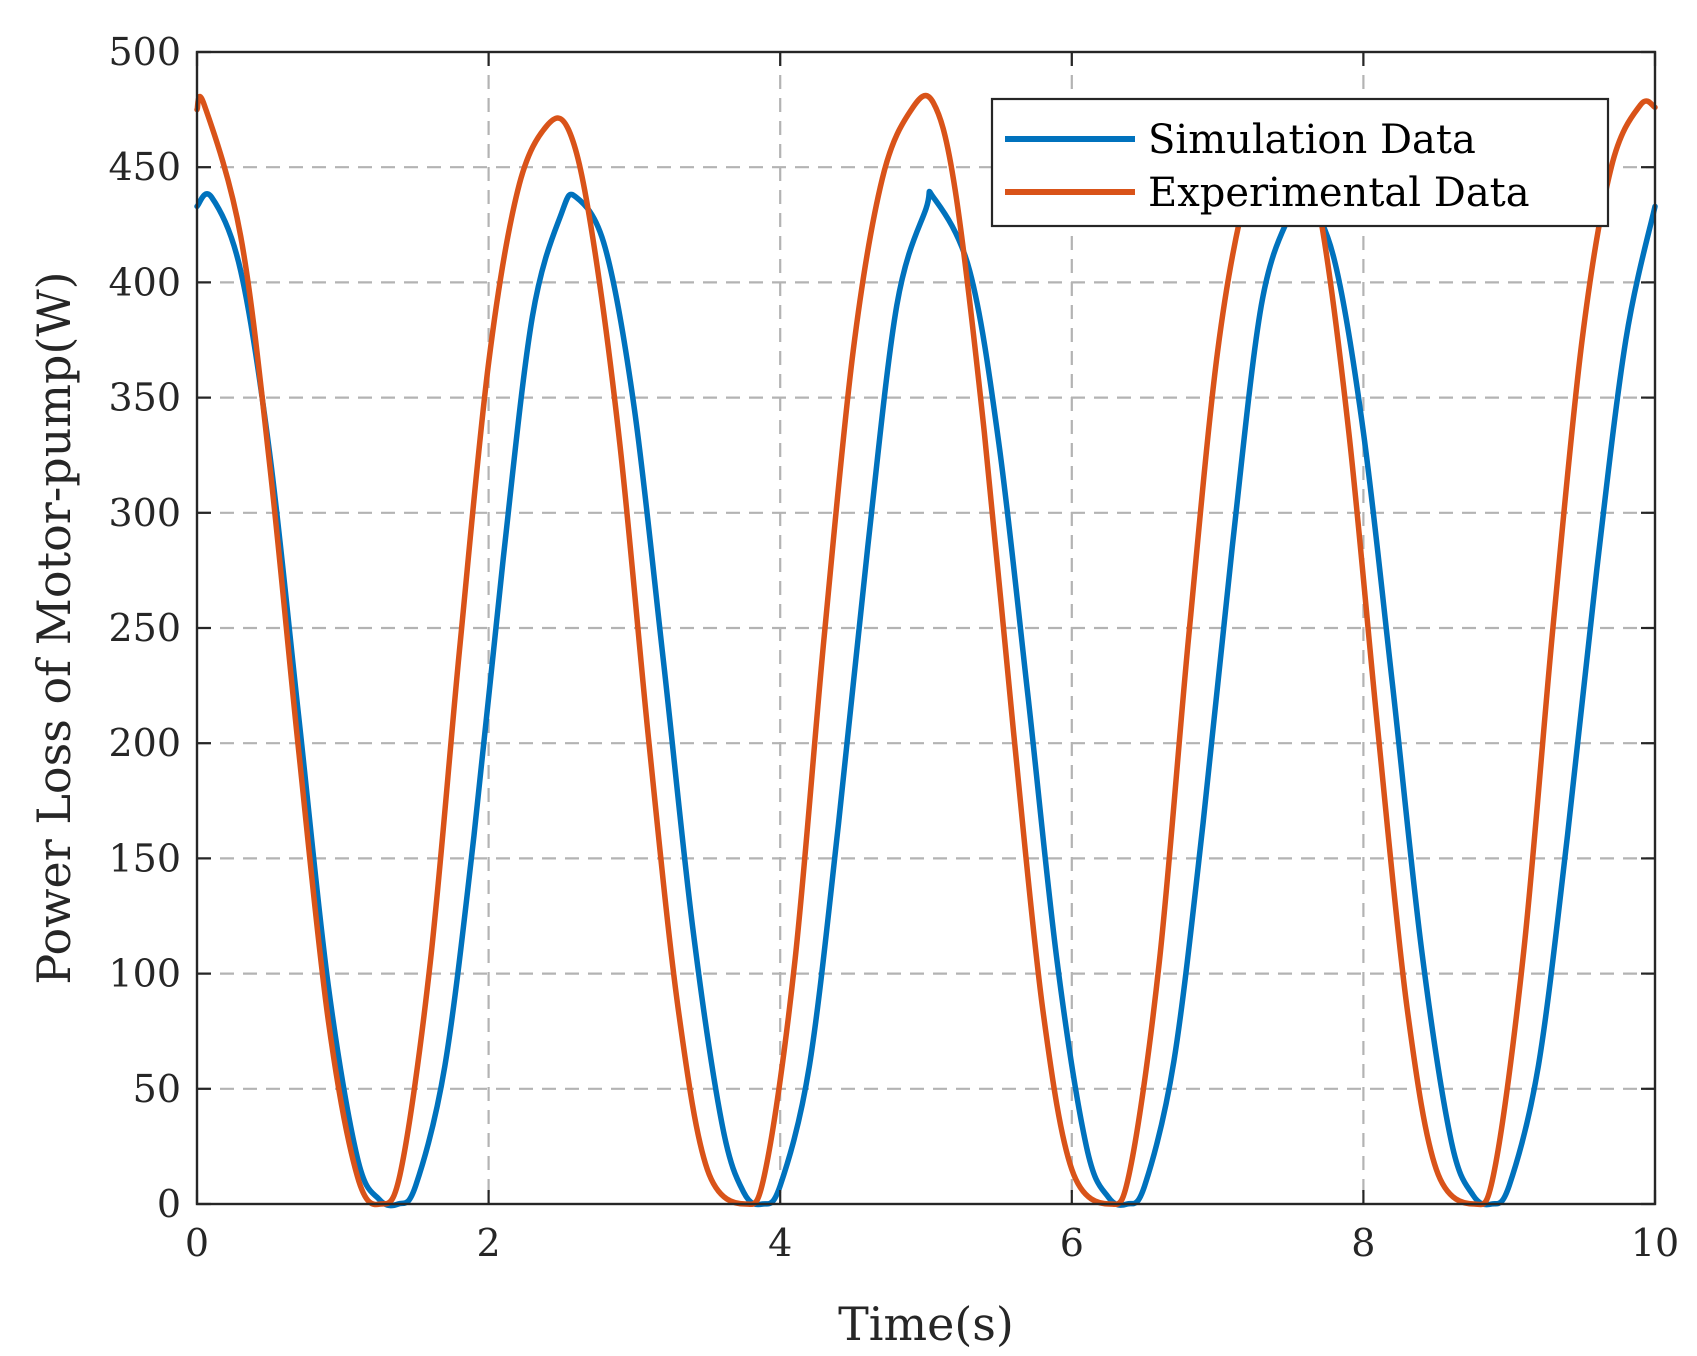 The image size is (1697, 1356). I want to click on legend: Simulation Data Experimental Data, so click(1300, 162).